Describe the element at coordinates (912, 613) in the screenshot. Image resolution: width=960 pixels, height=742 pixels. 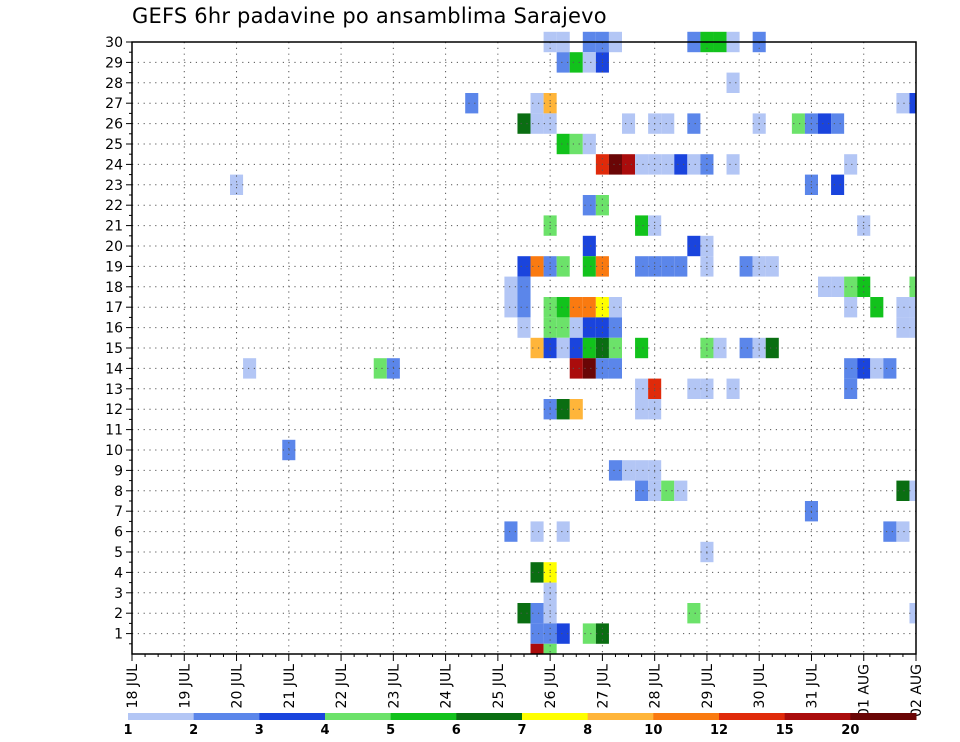
I see `cell-member-2-02-aug-00z` at that location.